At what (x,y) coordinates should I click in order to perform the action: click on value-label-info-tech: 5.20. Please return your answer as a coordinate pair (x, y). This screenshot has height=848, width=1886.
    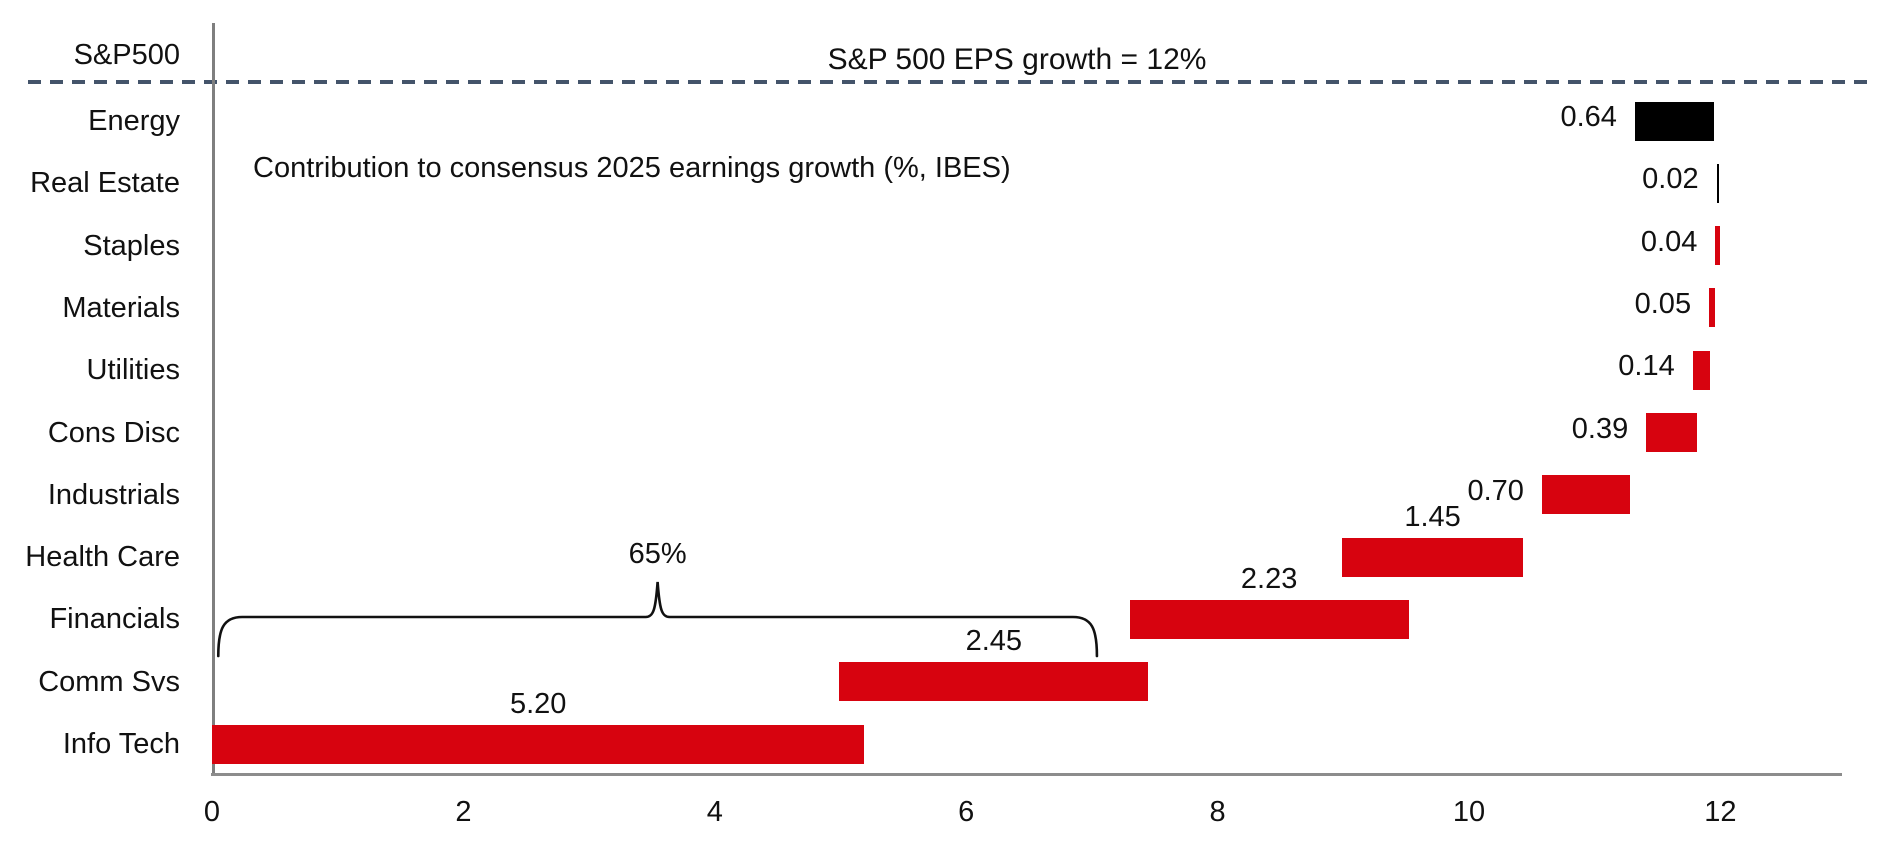
    Looking at the image, I should click on (538, 703).